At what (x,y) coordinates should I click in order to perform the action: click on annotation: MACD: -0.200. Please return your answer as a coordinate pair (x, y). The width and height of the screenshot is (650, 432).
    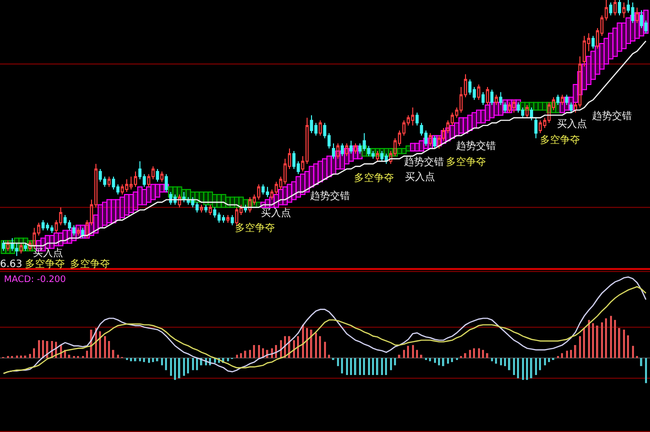
    Looking at the image, I should click on (35, 280).